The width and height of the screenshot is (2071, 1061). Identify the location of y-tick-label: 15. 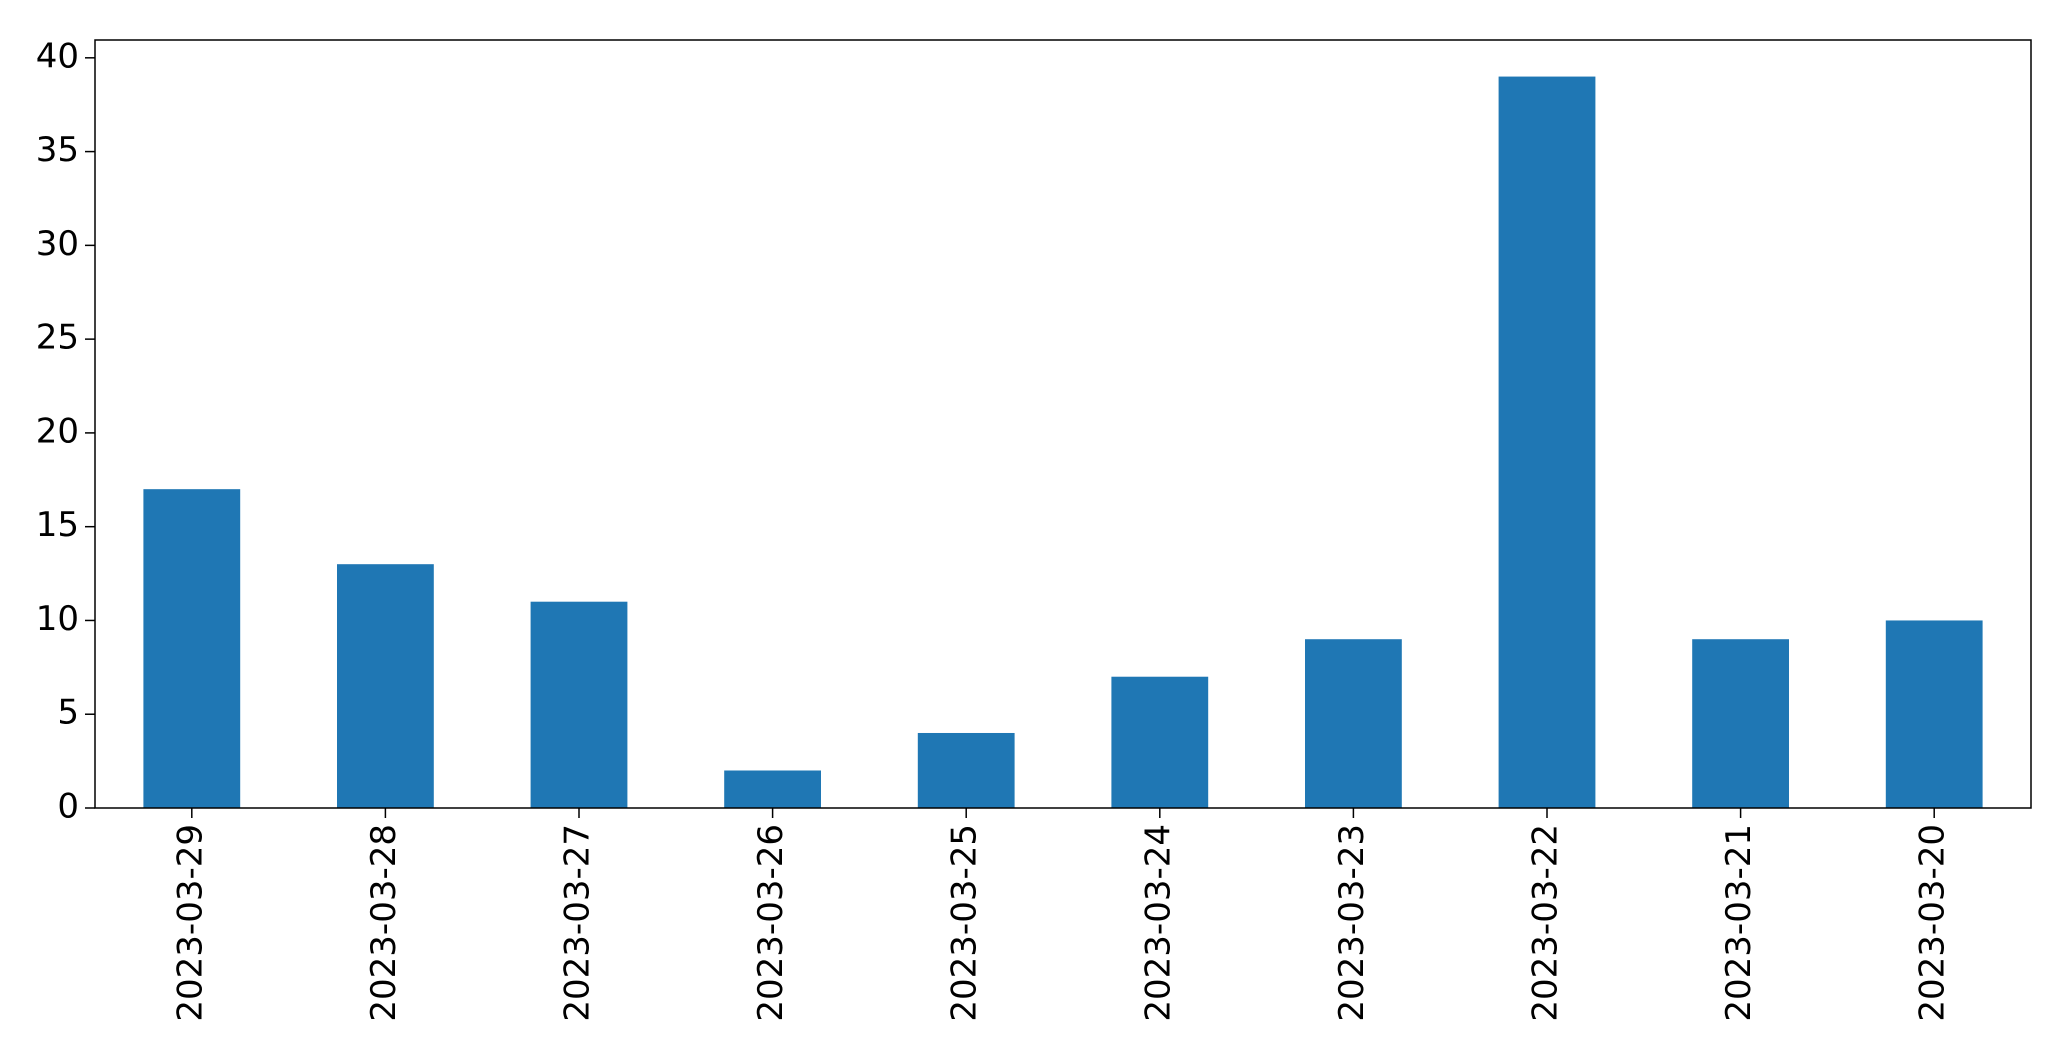
(57, 525).